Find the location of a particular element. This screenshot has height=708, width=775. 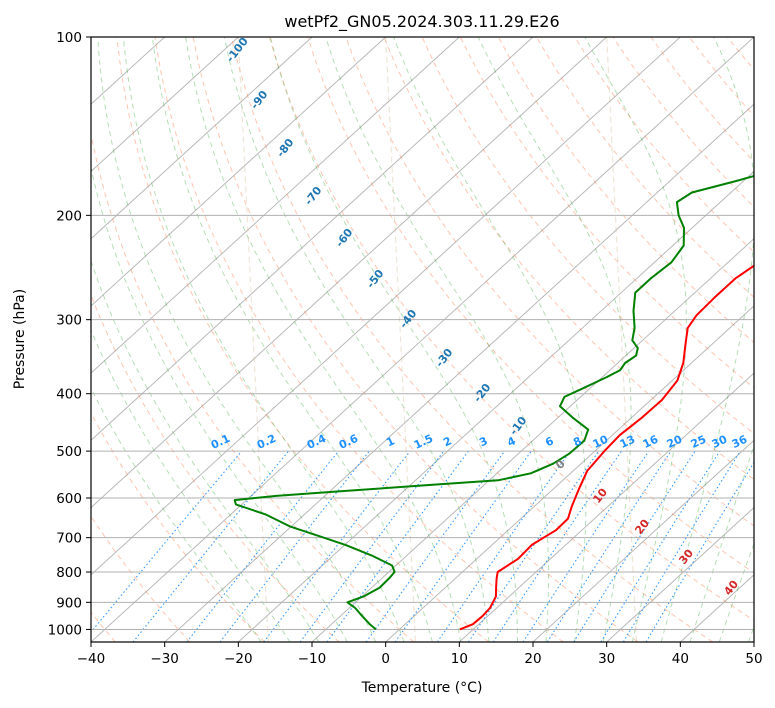

y-tick-label: 100 is located at coordinates (69, 38).